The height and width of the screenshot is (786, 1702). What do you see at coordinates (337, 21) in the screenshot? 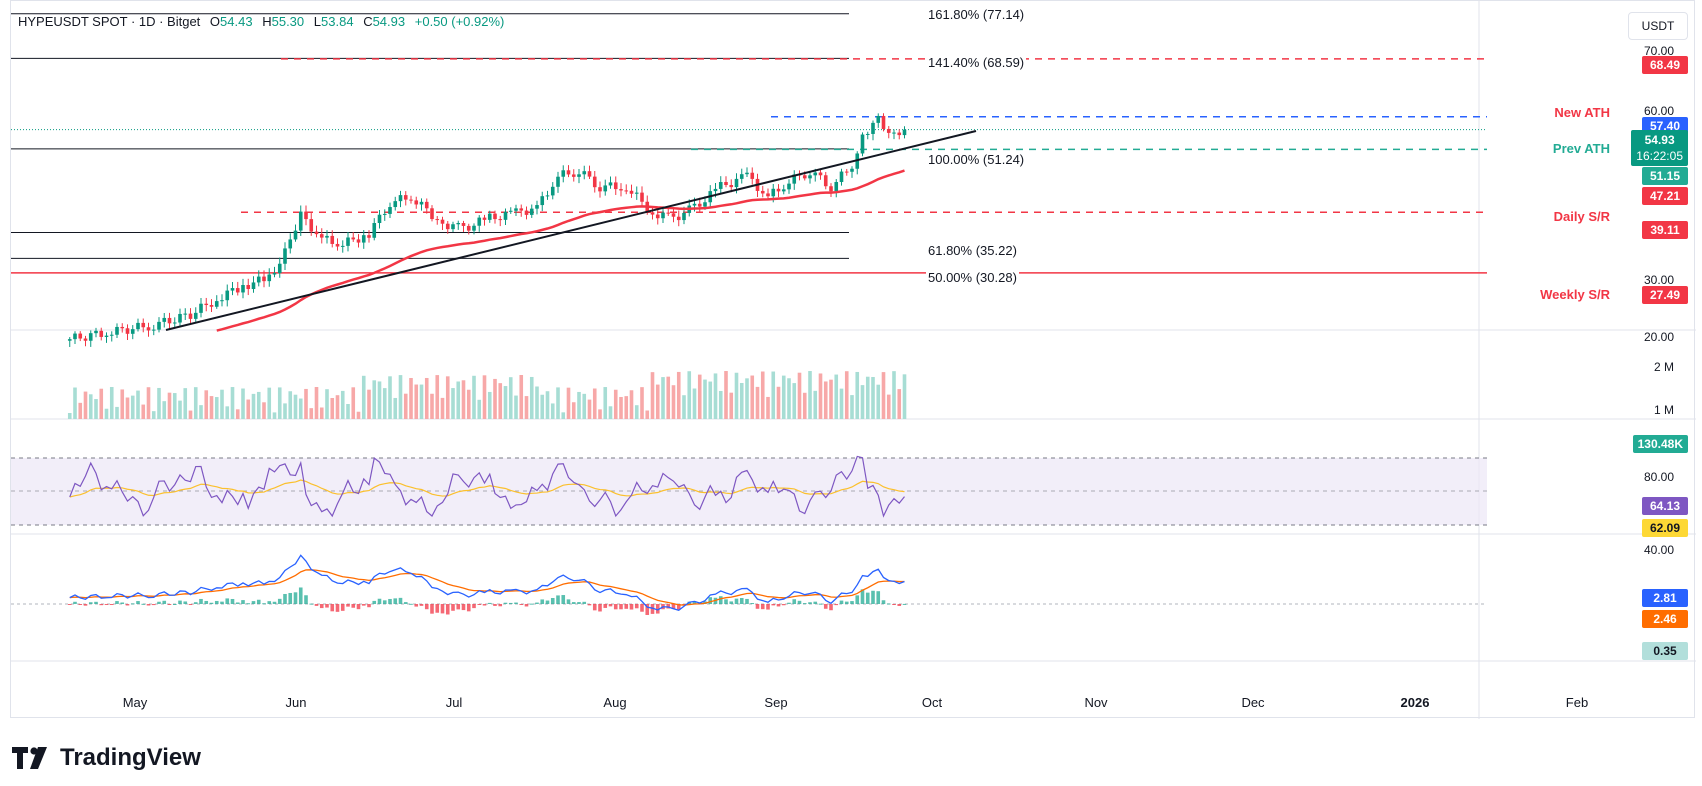
I see `low-value: 53.84` at bounding box center [337, 21].